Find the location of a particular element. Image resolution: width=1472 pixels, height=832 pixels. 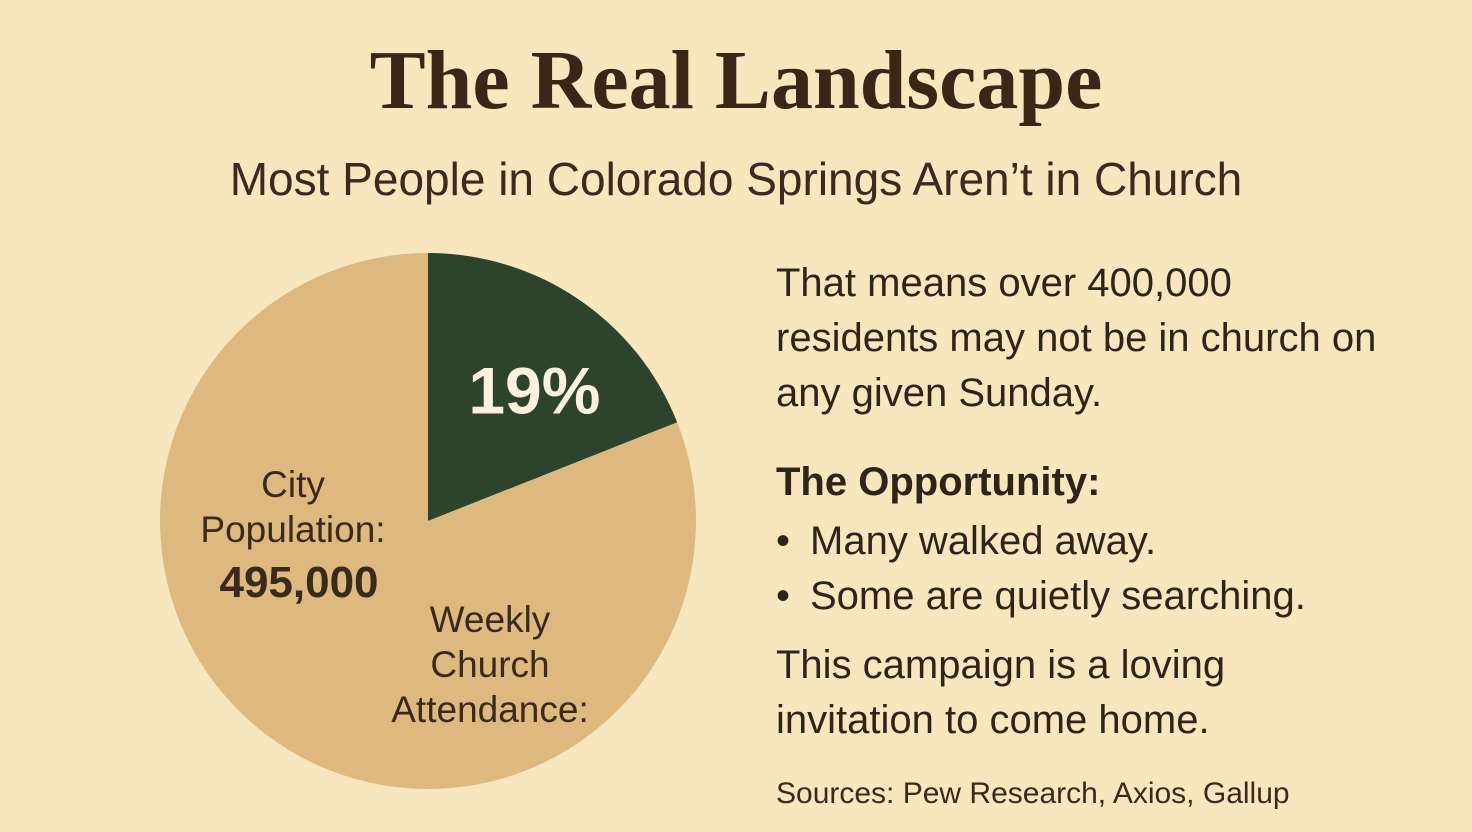

pie-slice is located at coordinates (553, 387).